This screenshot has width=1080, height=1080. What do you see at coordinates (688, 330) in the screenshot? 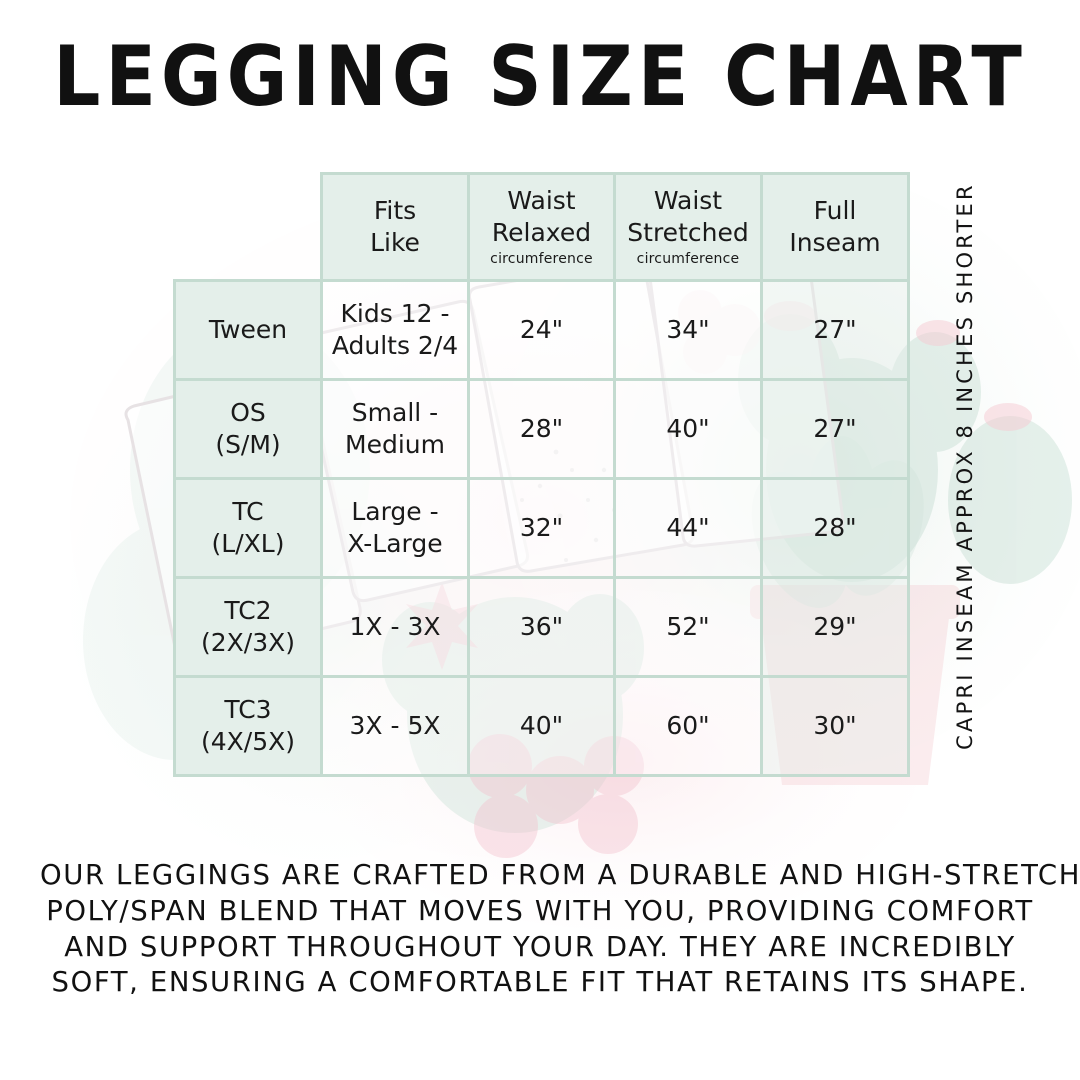
I see `cell-waist-stretched: 34"` at bounding box center [688, 330].